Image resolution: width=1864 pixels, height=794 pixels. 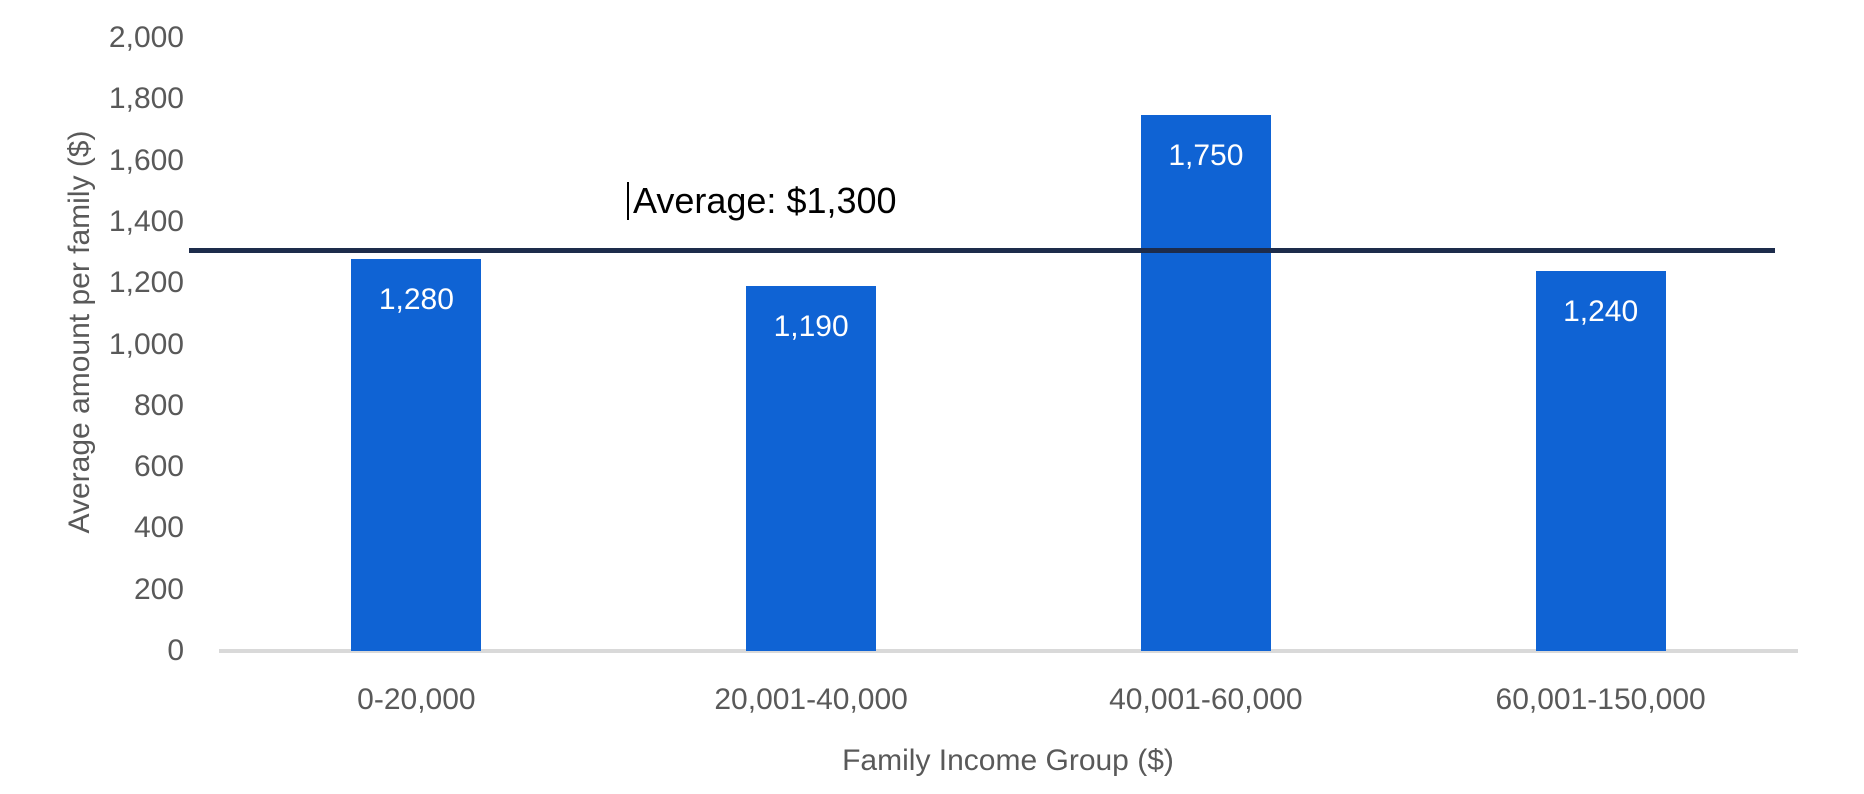 What do you see at coordinates (158, 589) in the screenshot?
I see `y-tick-label: 200` at bounding box center [158, 589].